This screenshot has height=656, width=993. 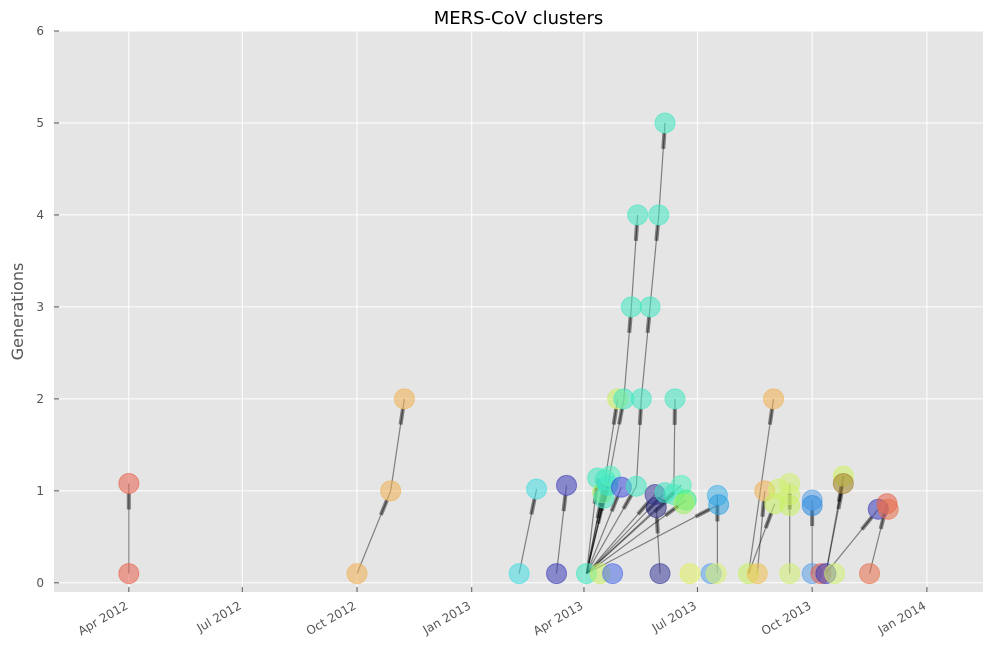 What do you see at coordinates (902, 617) in the screenshot?
I see `x-tick-label: Jan 2014` at bounding box center [902, 617].